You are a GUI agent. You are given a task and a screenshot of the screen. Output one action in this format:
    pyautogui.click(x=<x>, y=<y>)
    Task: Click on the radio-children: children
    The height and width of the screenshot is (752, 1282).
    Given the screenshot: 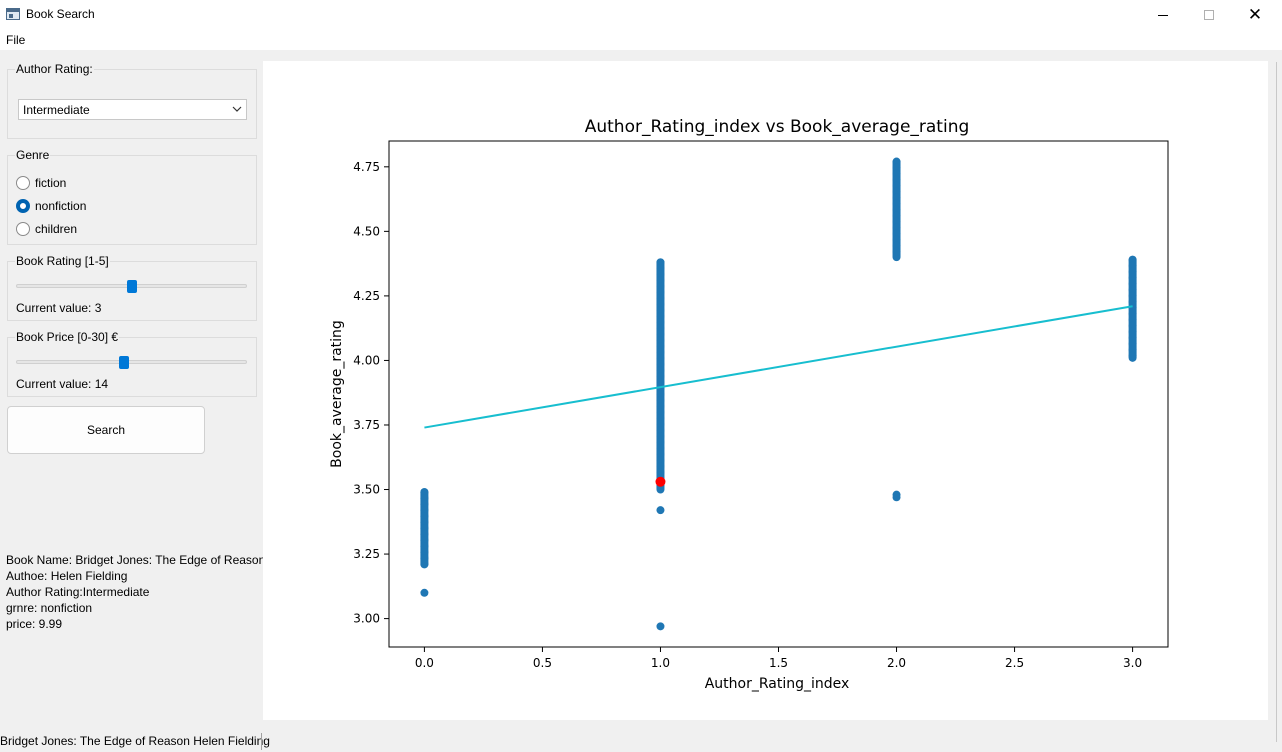 What is the action you would take?
    pyautogui.click(x=76, y=230)
    